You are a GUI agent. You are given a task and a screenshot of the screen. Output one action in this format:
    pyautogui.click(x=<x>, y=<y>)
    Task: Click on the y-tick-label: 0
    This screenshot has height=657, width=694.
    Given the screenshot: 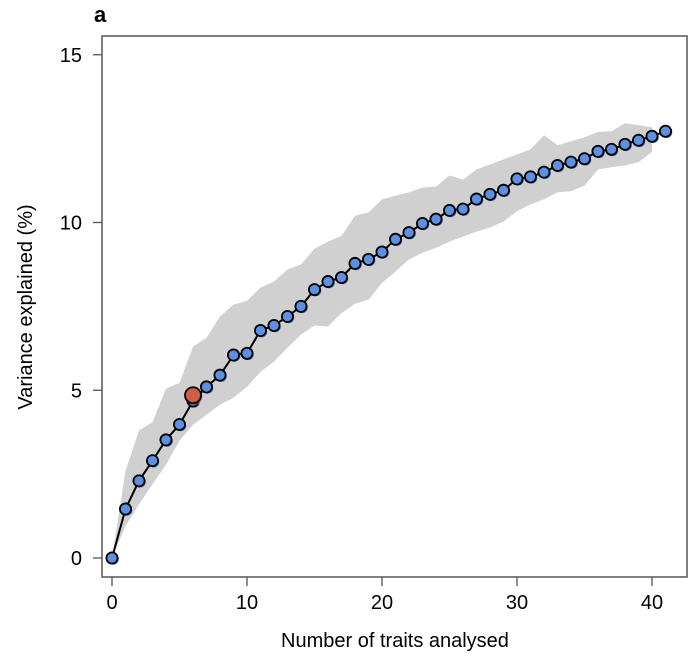 What is the action you would take?
    pyautogui.click(x=76, y=559)
    